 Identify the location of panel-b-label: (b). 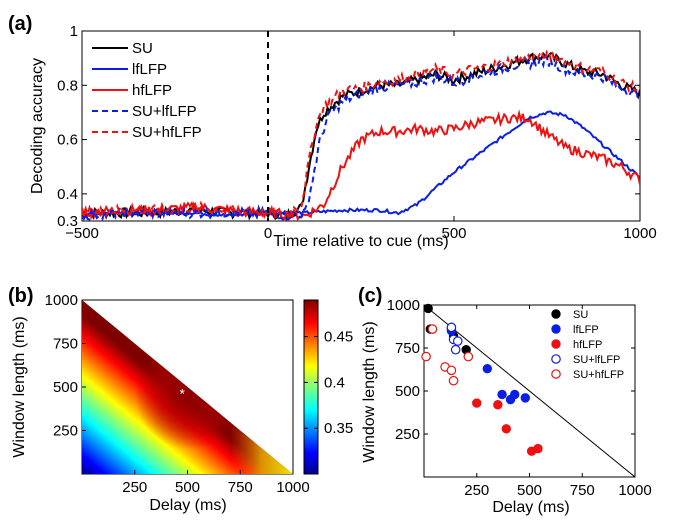
(21, 296).